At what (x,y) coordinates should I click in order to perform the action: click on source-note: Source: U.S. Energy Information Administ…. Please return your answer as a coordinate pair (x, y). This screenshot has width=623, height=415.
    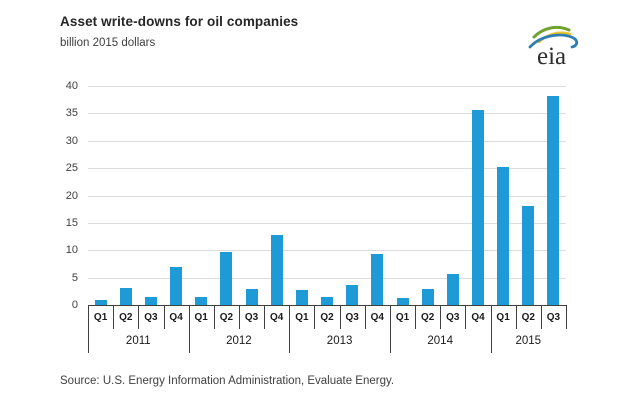
    Looking at the image, I should click on (227, 381).